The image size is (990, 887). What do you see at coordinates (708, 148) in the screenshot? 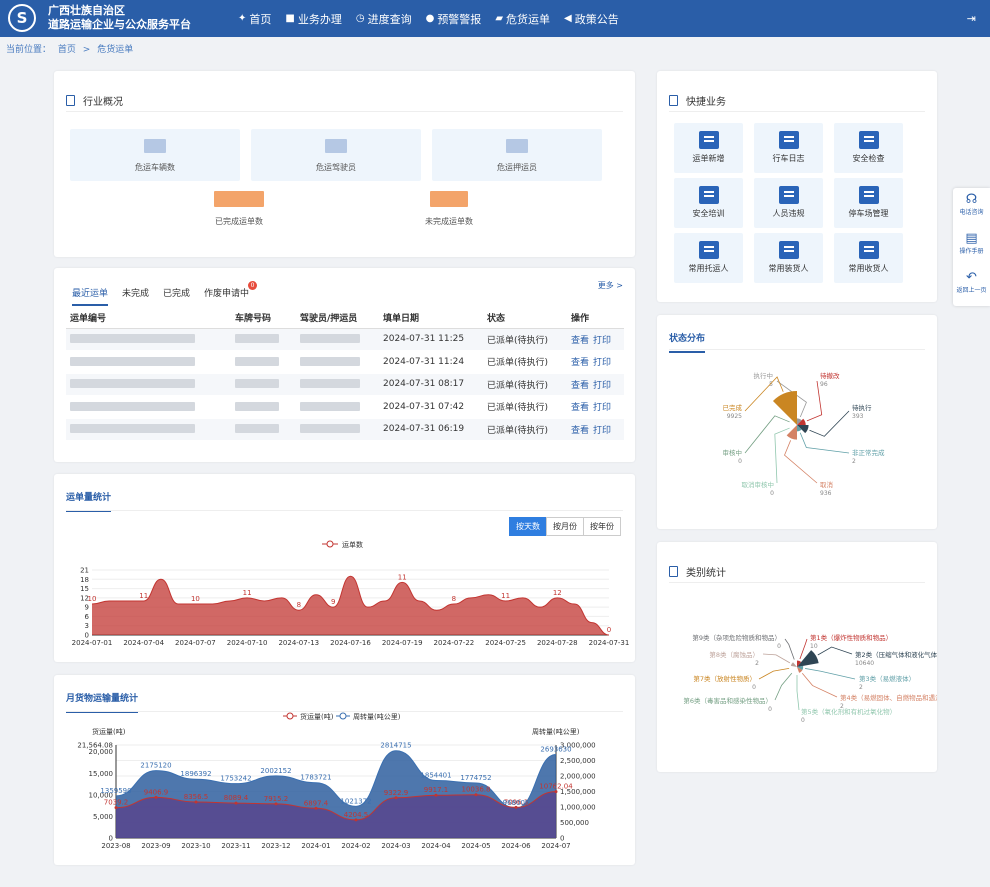
I see `quick-waybill-add: 运单新增` at bounding box center [708, 148].